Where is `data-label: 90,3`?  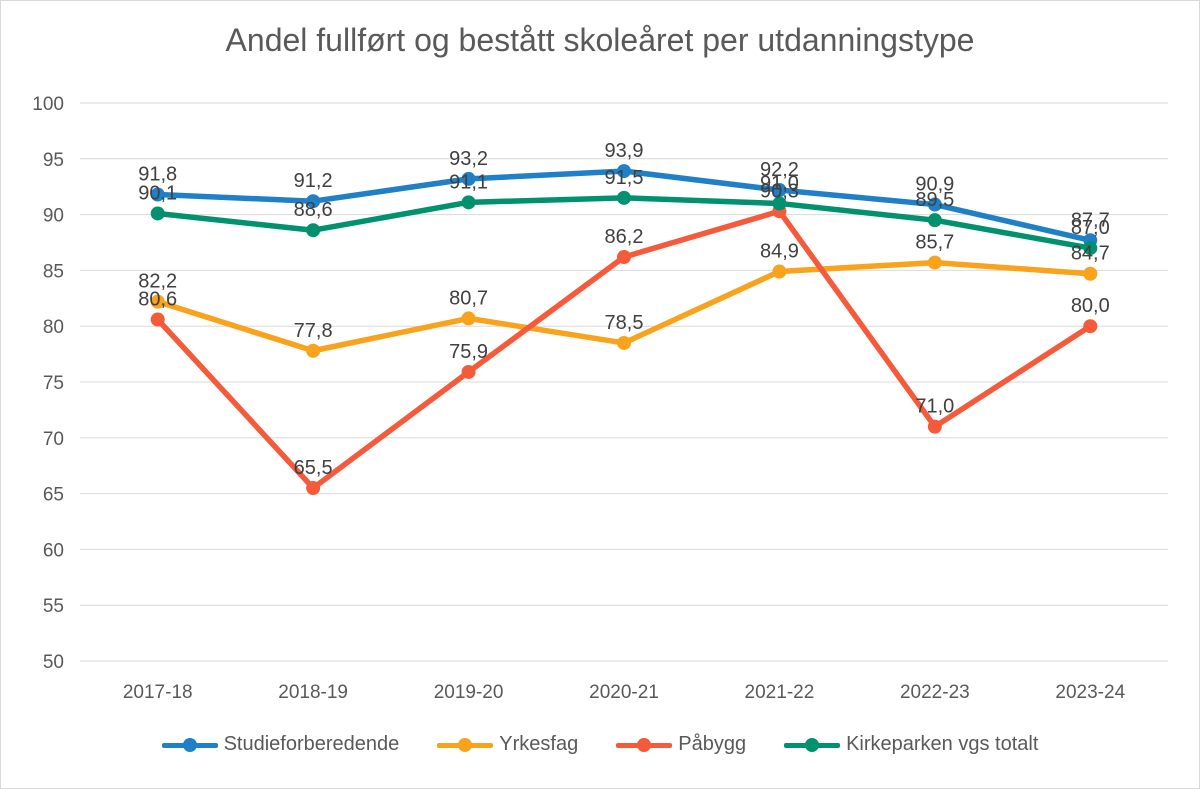 data-label: 90,3 is located at coordinates (779, 191).